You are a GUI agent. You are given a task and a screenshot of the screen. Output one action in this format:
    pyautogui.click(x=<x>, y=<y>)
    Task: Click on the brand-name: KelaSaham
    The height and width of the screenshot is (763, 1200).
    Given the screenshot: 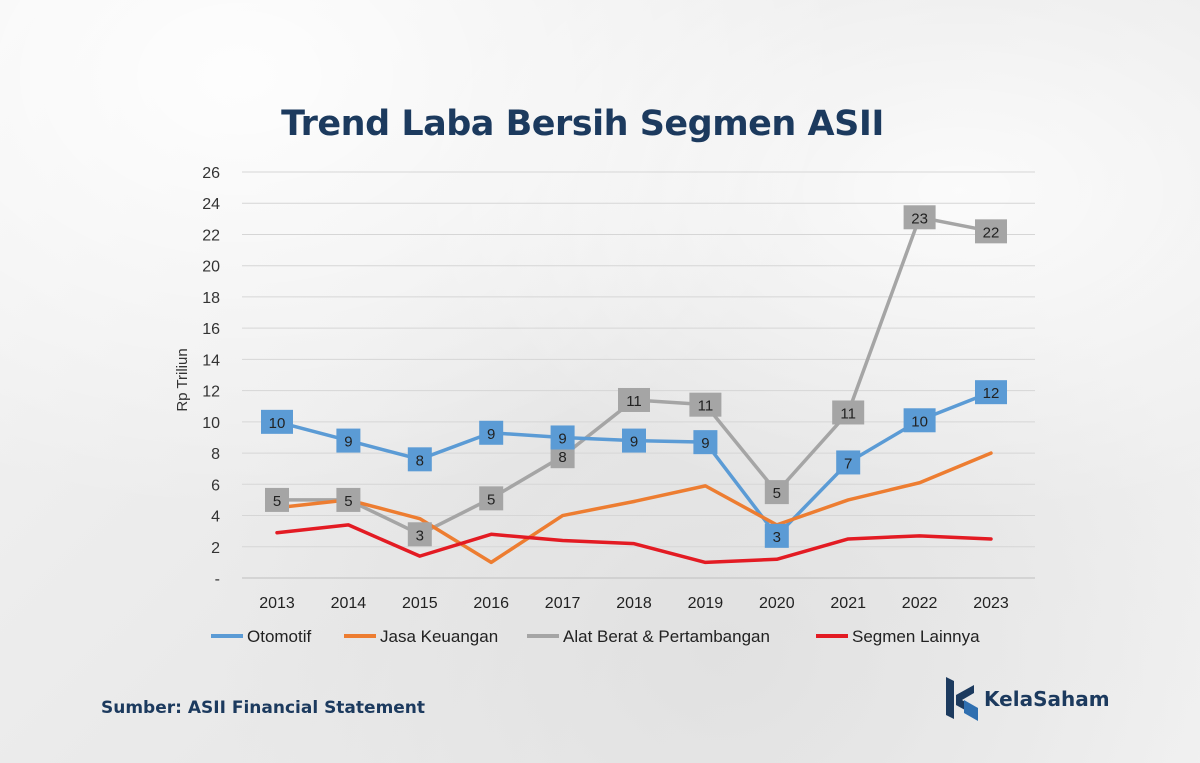 What is the action you would take?
    pyautogui.click(x=1047, y=699)
    